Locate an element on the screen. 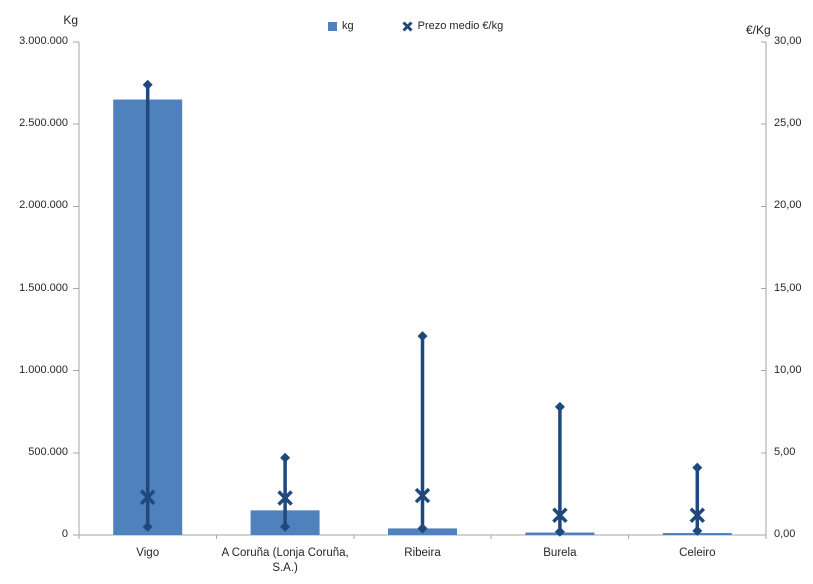 This screenshot has width=813, height=584. legend: kg Prezo medio €/kg is located at coordinates (415, 26).